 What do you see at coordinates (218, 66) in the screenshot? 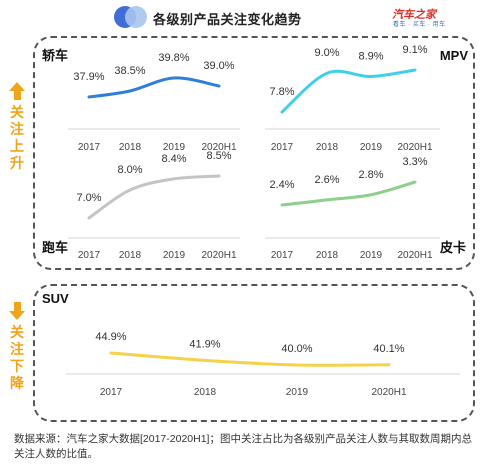
I see `sedan-data-label: 39.0%` at bounding box center [218, 66].